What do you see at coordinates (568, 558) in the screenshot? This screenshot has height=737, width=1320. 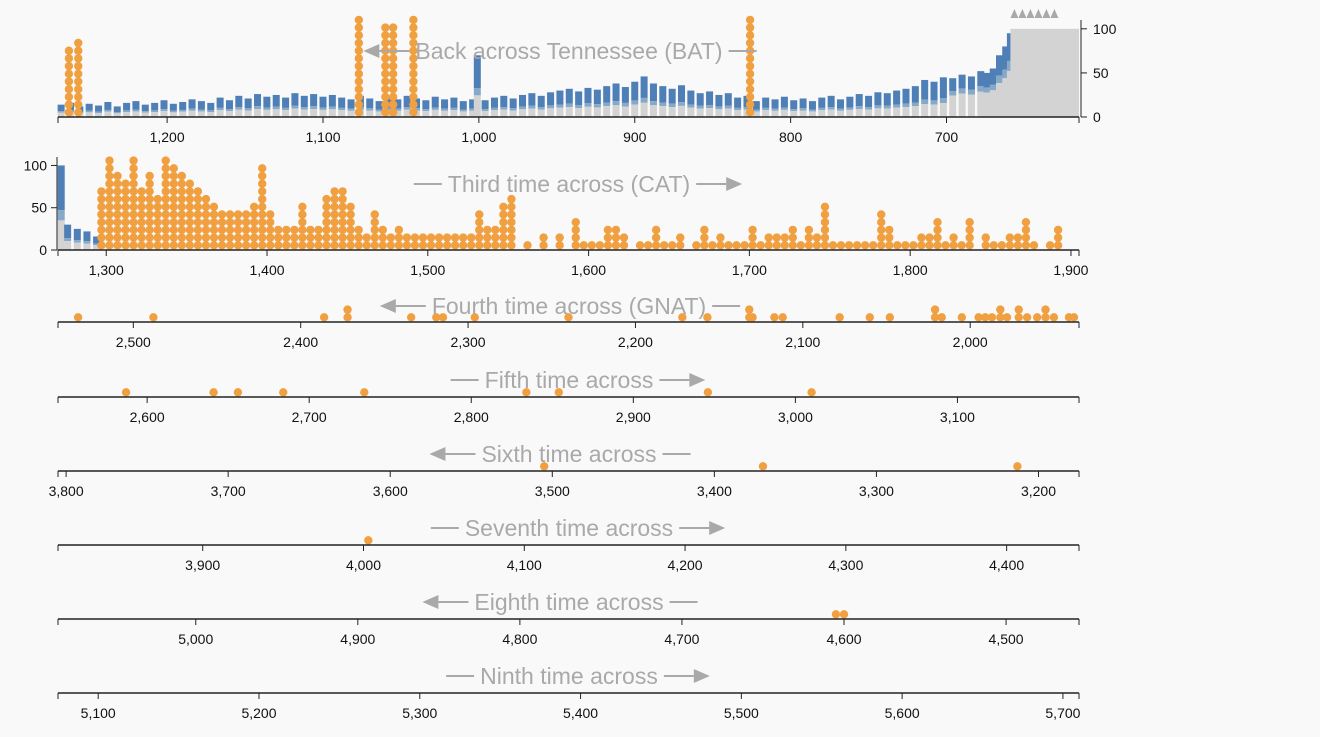 I see `x-axis: 3,900 4,000 4,100 4,200 4,300 4,400` at bounding box center [568, 558].